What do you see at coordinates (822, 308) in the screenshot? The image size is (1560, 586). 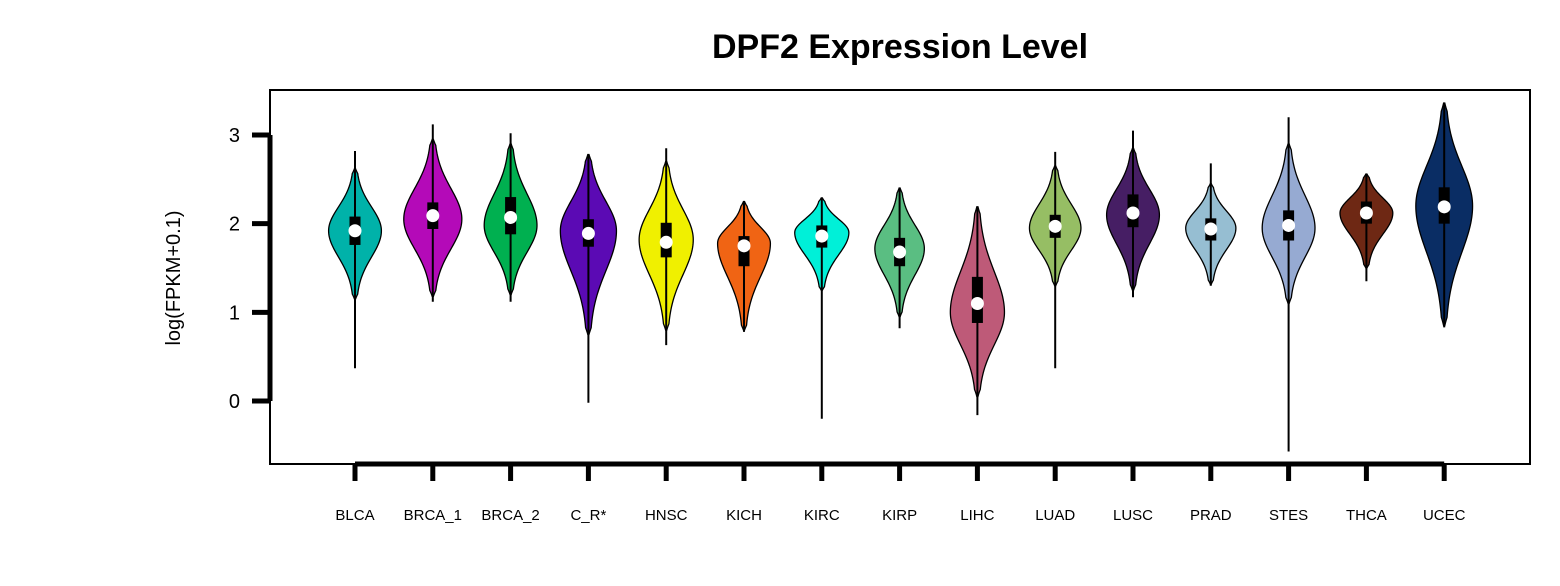 I see `violin-kirc` at bounding box center [822, 308].